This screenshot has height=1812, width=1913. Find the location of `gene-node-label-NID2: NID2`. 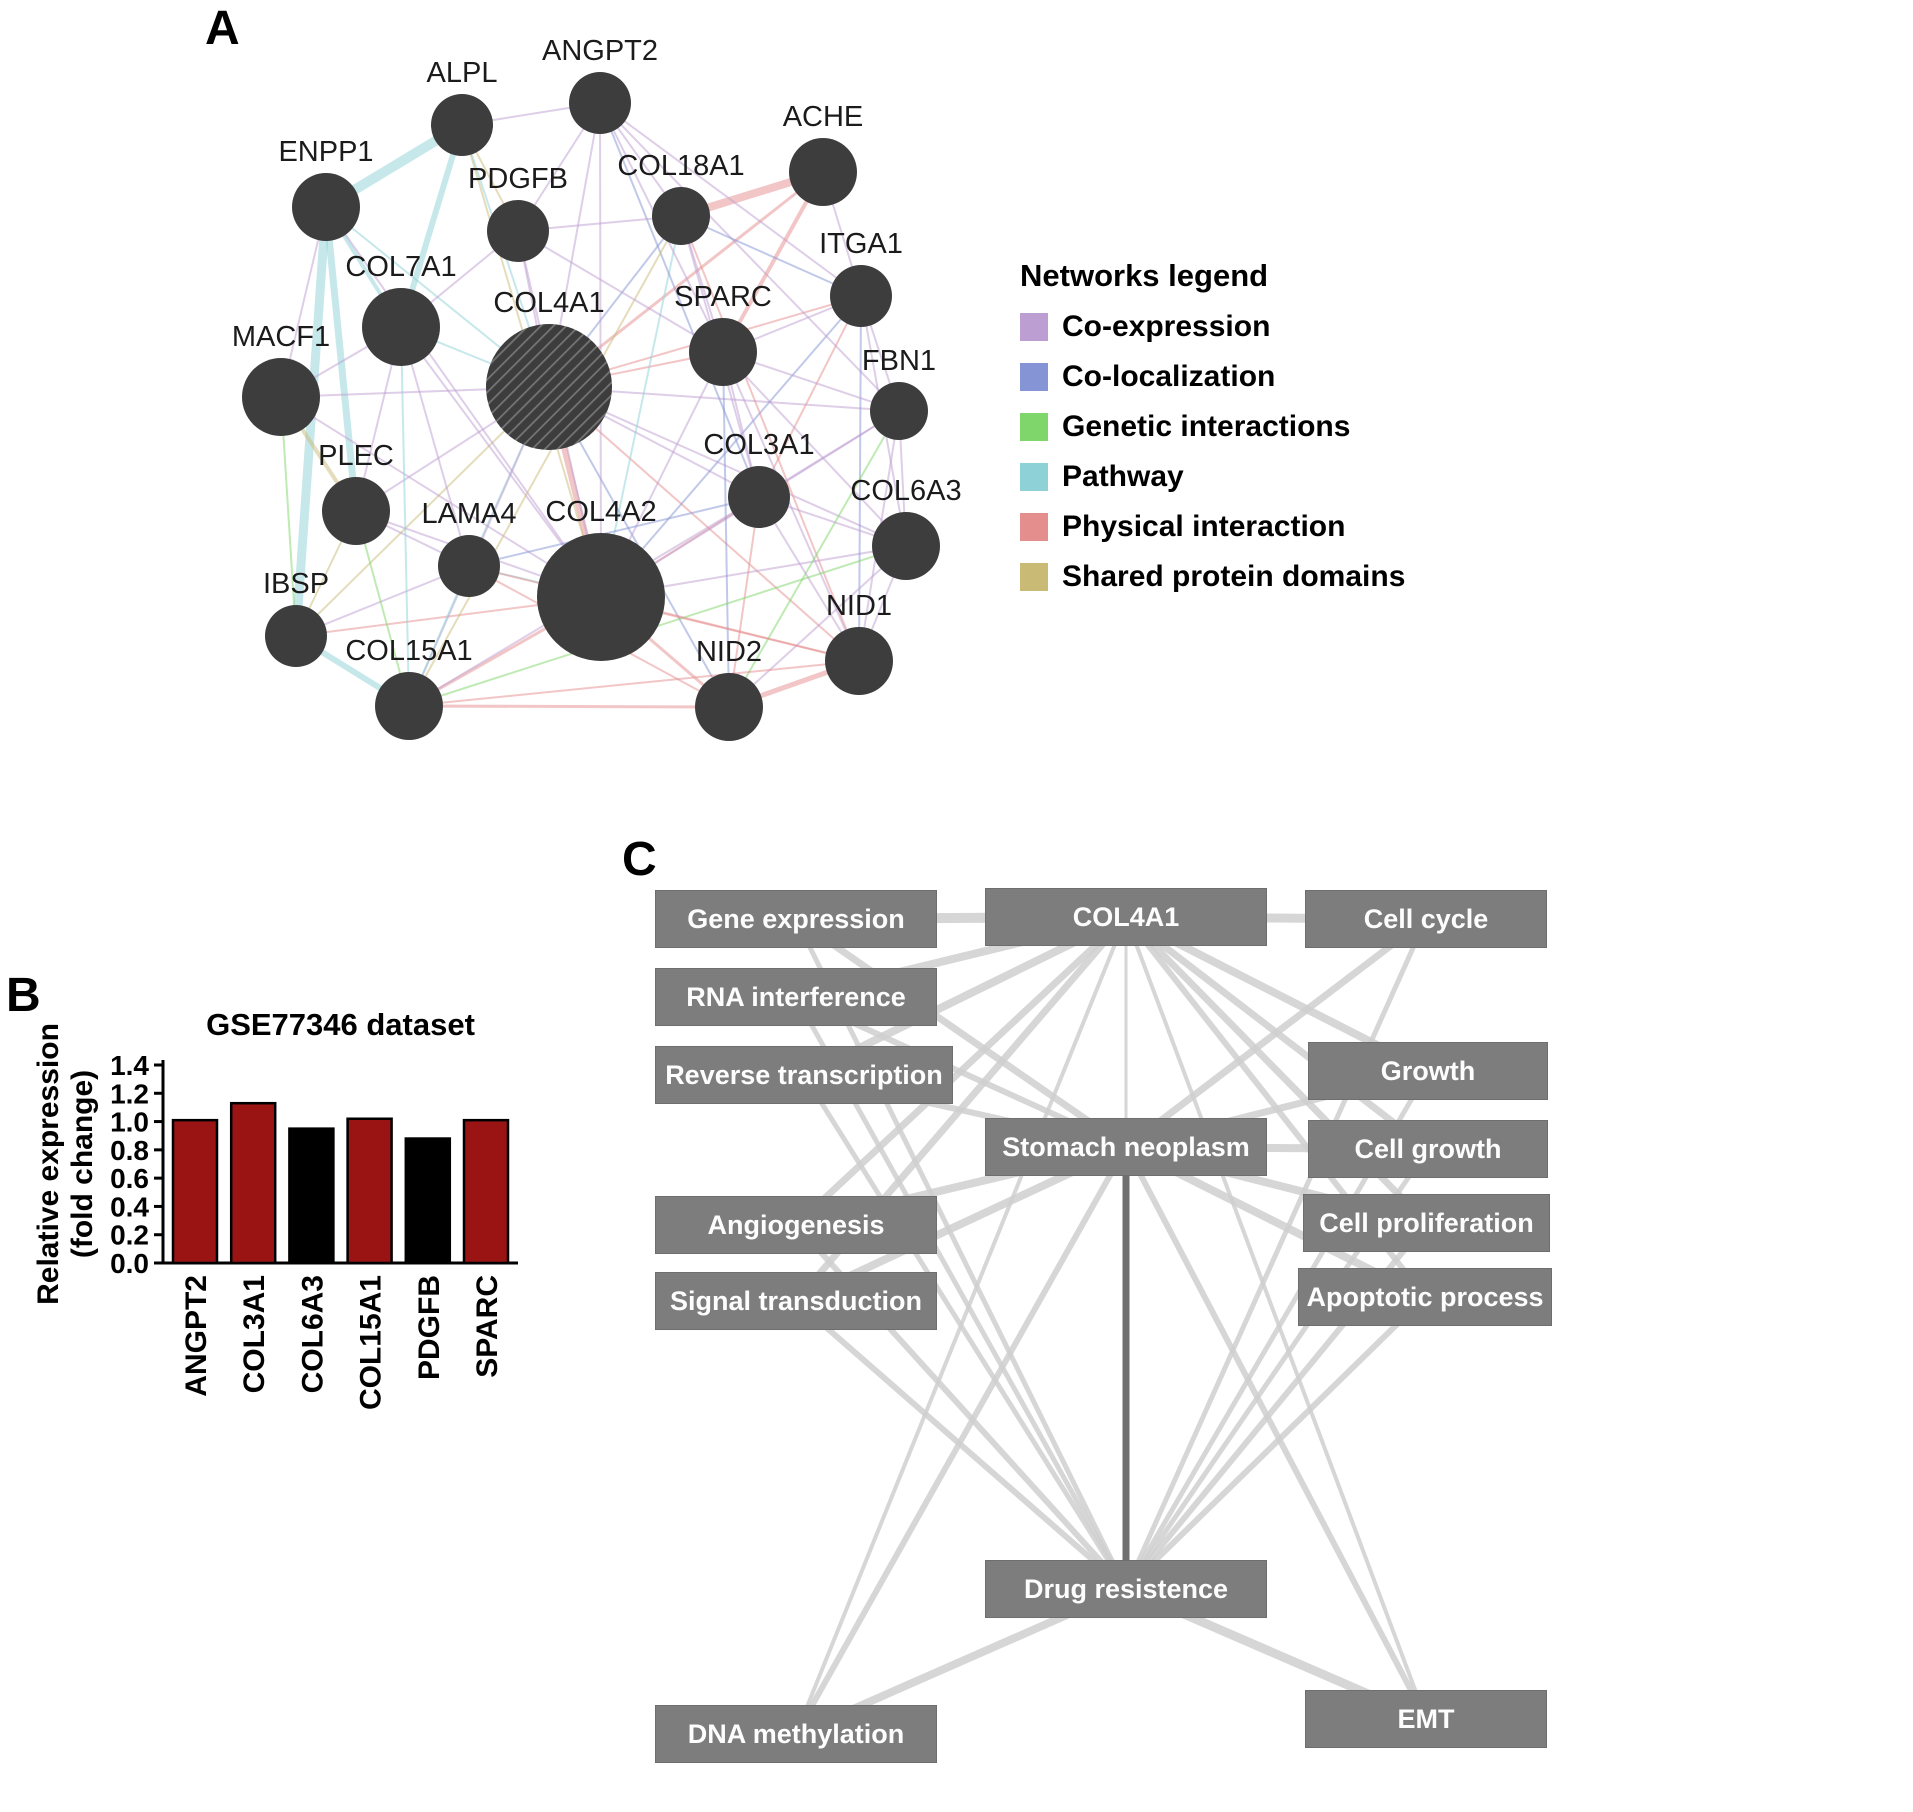

gene-node-label-NID2: NID2 is located at coordinates (729, 652).